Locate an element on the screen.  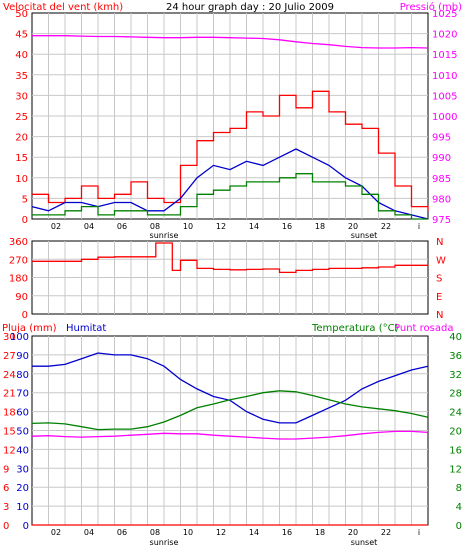
temperature-legend: Temperatura (°C) is located at coordinates (355, 328).